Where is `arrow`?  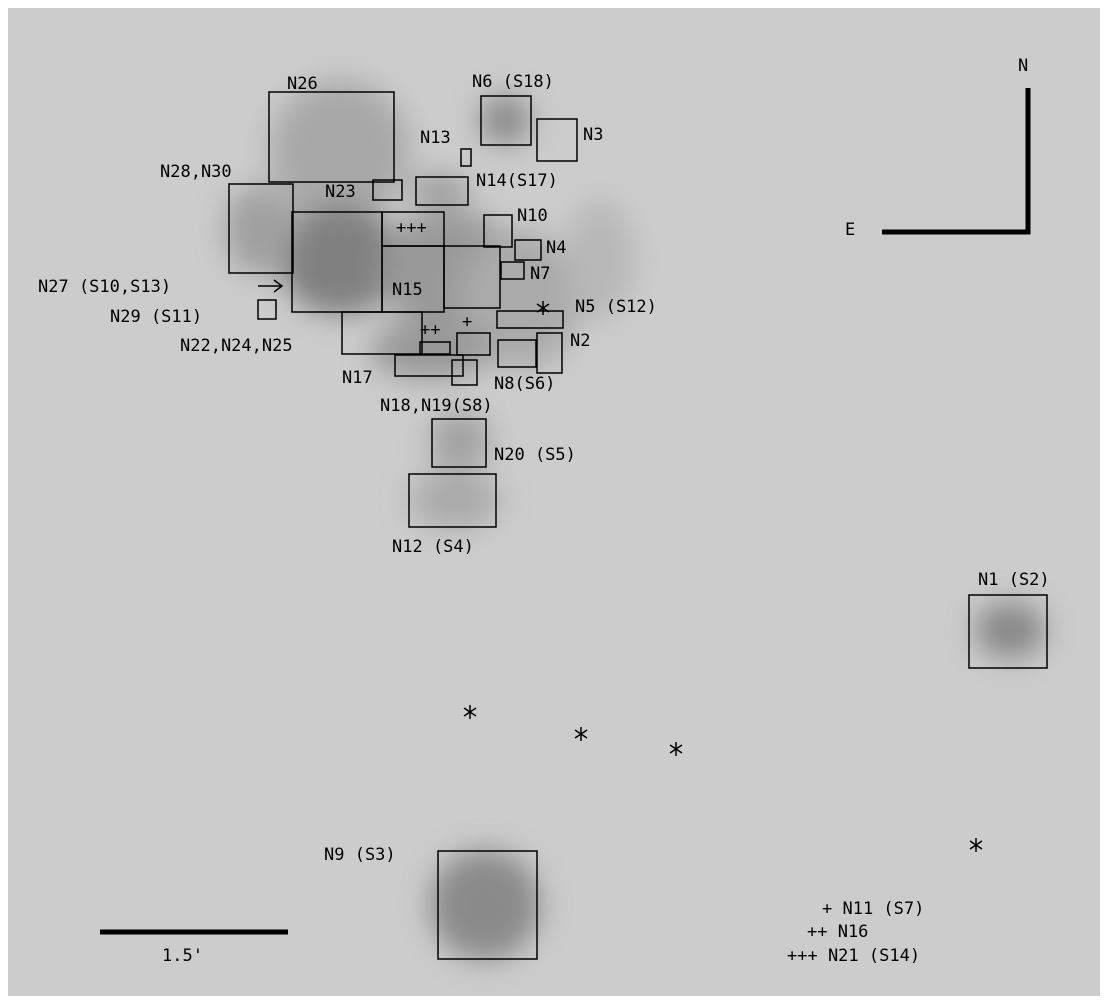
arrow is located at coordinates (271, 286).